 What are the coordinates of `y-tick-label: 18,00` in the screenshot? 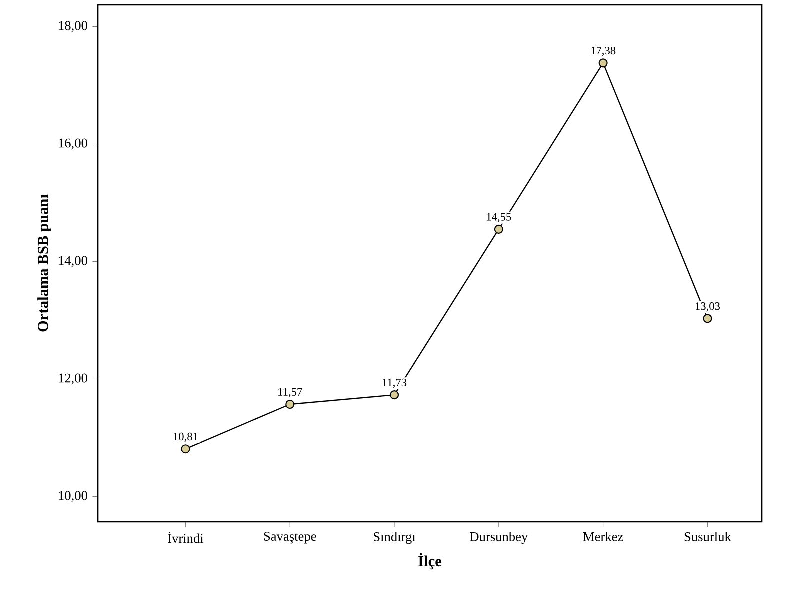 It's located at (73, 26).